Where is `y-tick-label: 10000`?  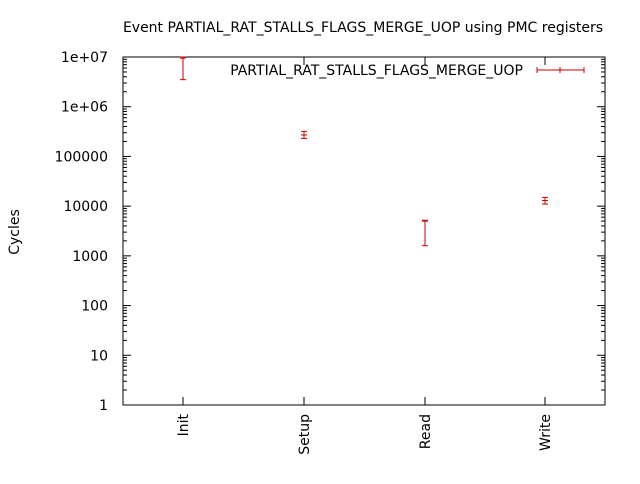
y-tick-label: 10000 is located at coordinates (85, 207).